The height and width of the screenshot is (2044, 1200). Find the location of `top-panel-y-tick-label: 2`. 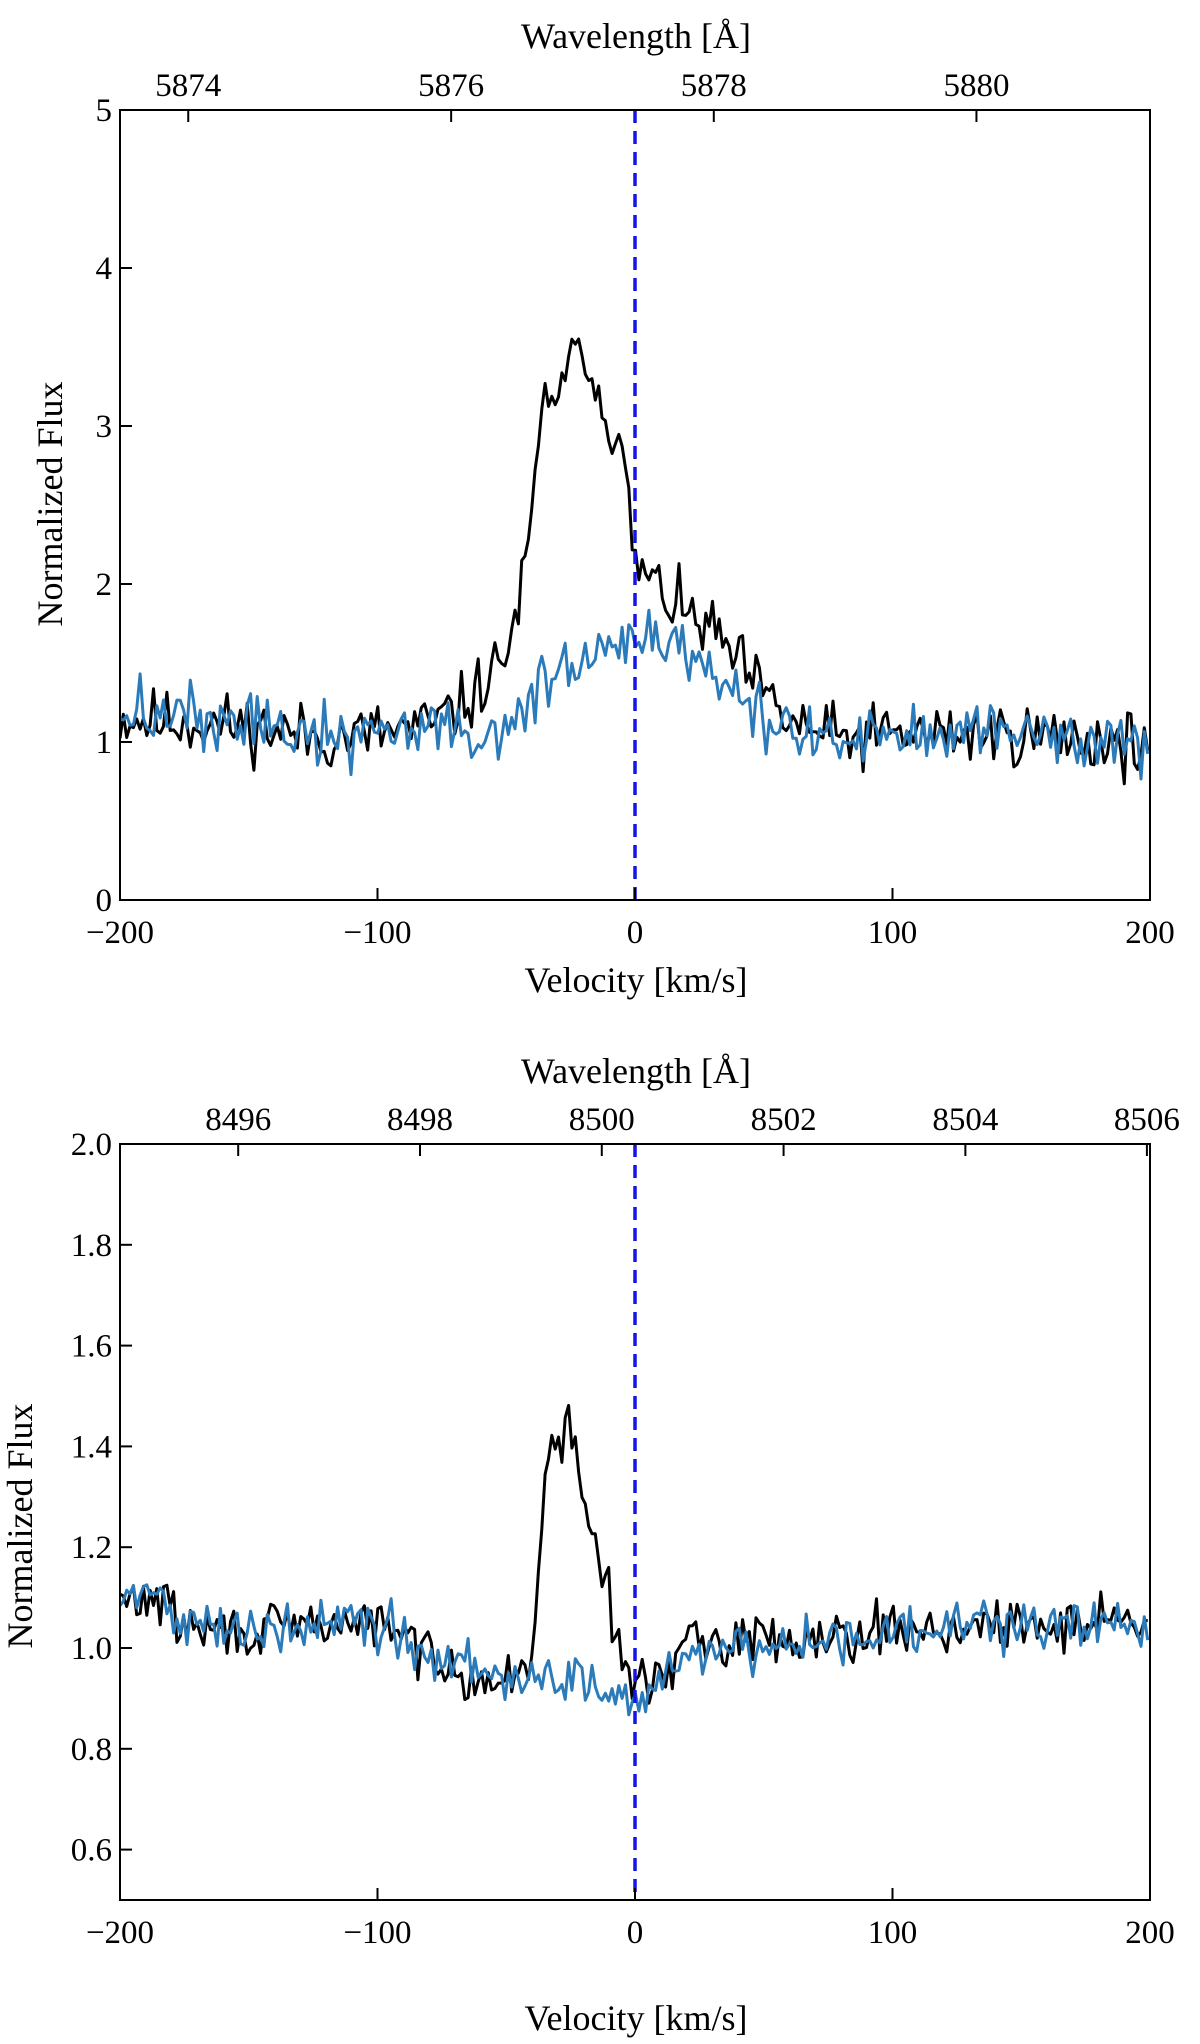

top-panel-y-tick-label: 2 is located at coordinates (104, 585).